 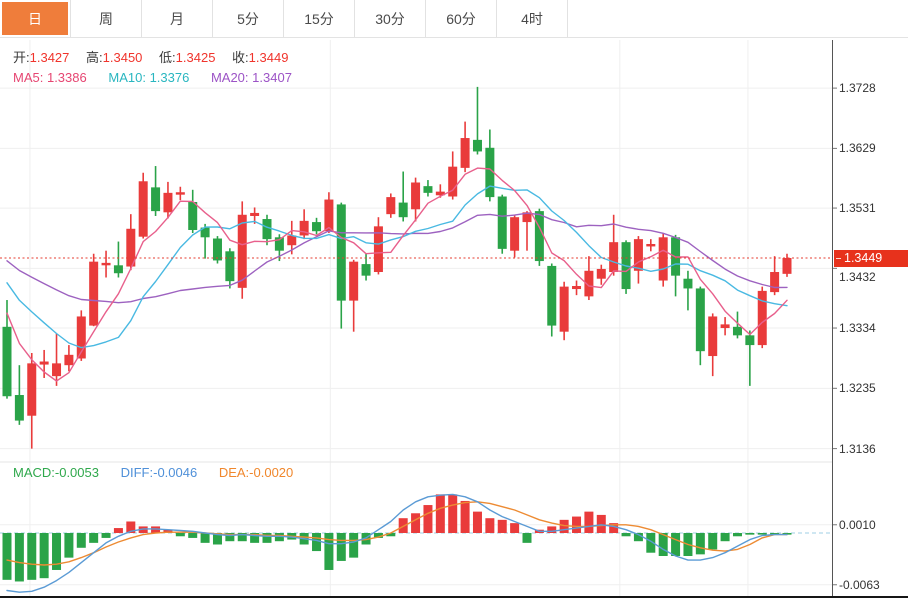 What do you see at coordinates (859, 585) in the screenshot?
I see `macd-axis-label--0.0063: -0.0063` at bounding box center [859, 585].